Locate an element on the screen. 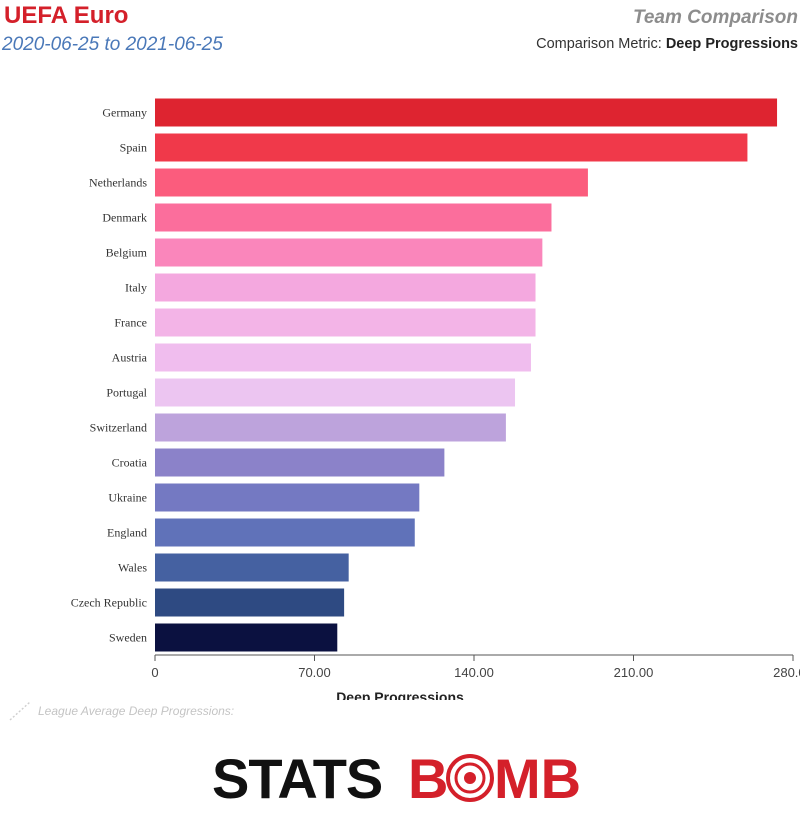 The width and height of the screenshot is (800, 820). y-tick-label: Italy is located at coordinates (136, 288).